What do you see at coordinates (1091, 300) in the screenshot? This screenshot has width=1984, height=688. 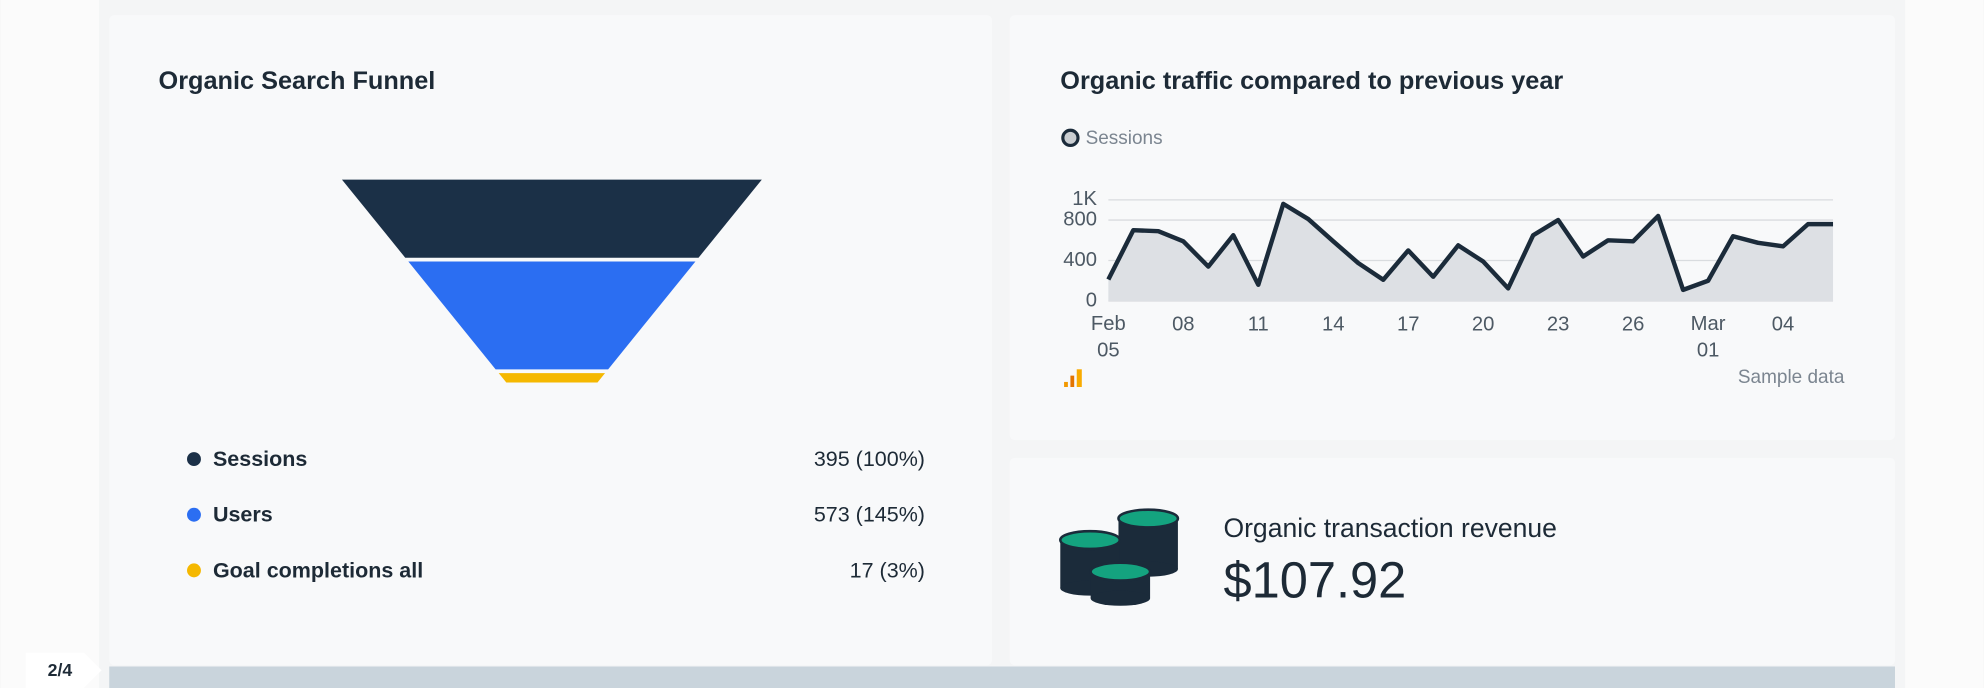 I see `y-tick-label: 0` at bounding box center [1091, 300].